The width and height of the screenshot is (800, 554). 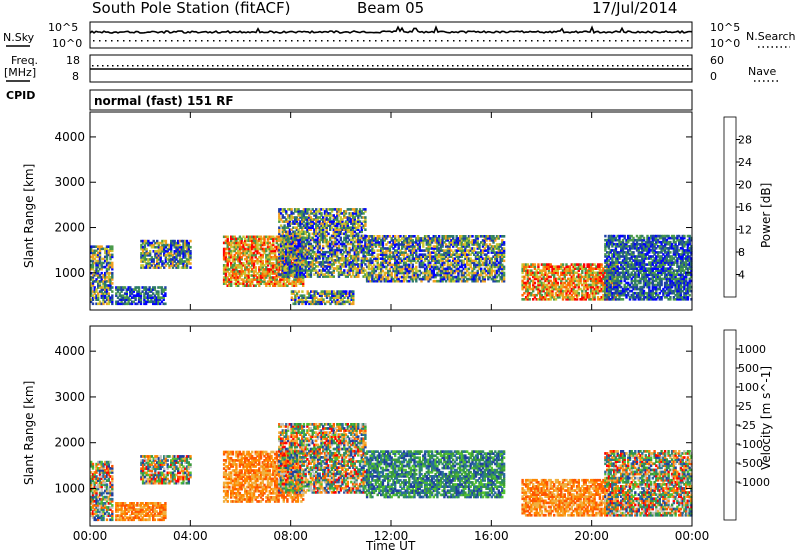 I want to click on nsky-series, so click(x=391, y=30).